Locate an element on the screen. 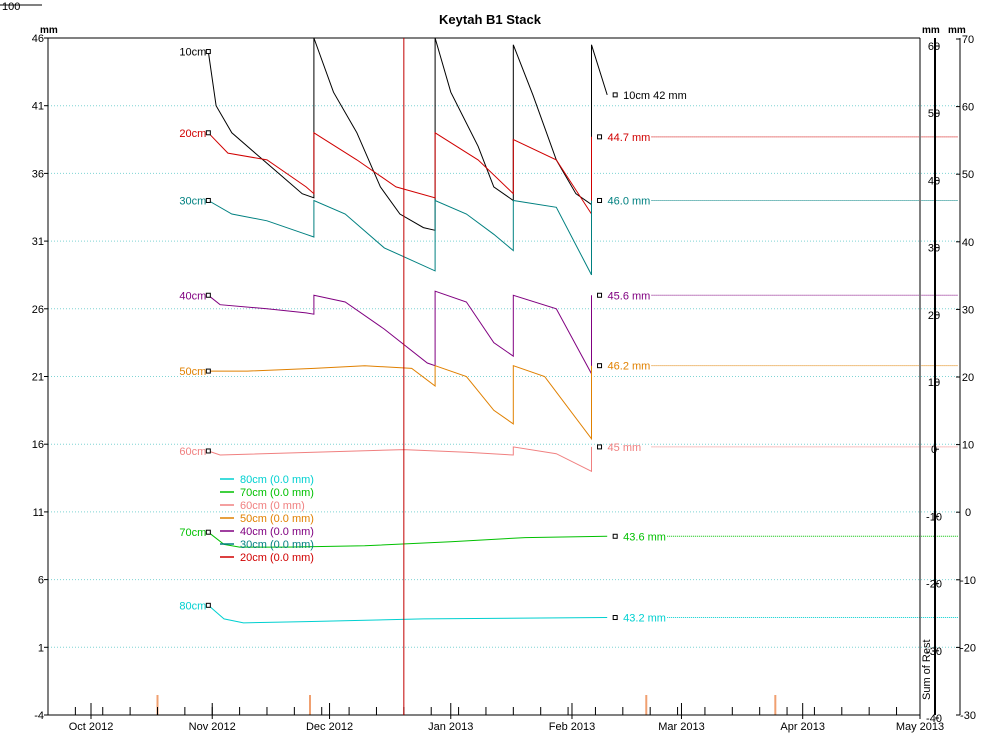 The width and height of the screenshot is (981, 754). right-2-tick-label: 20 is located at coordinates (968, 378).